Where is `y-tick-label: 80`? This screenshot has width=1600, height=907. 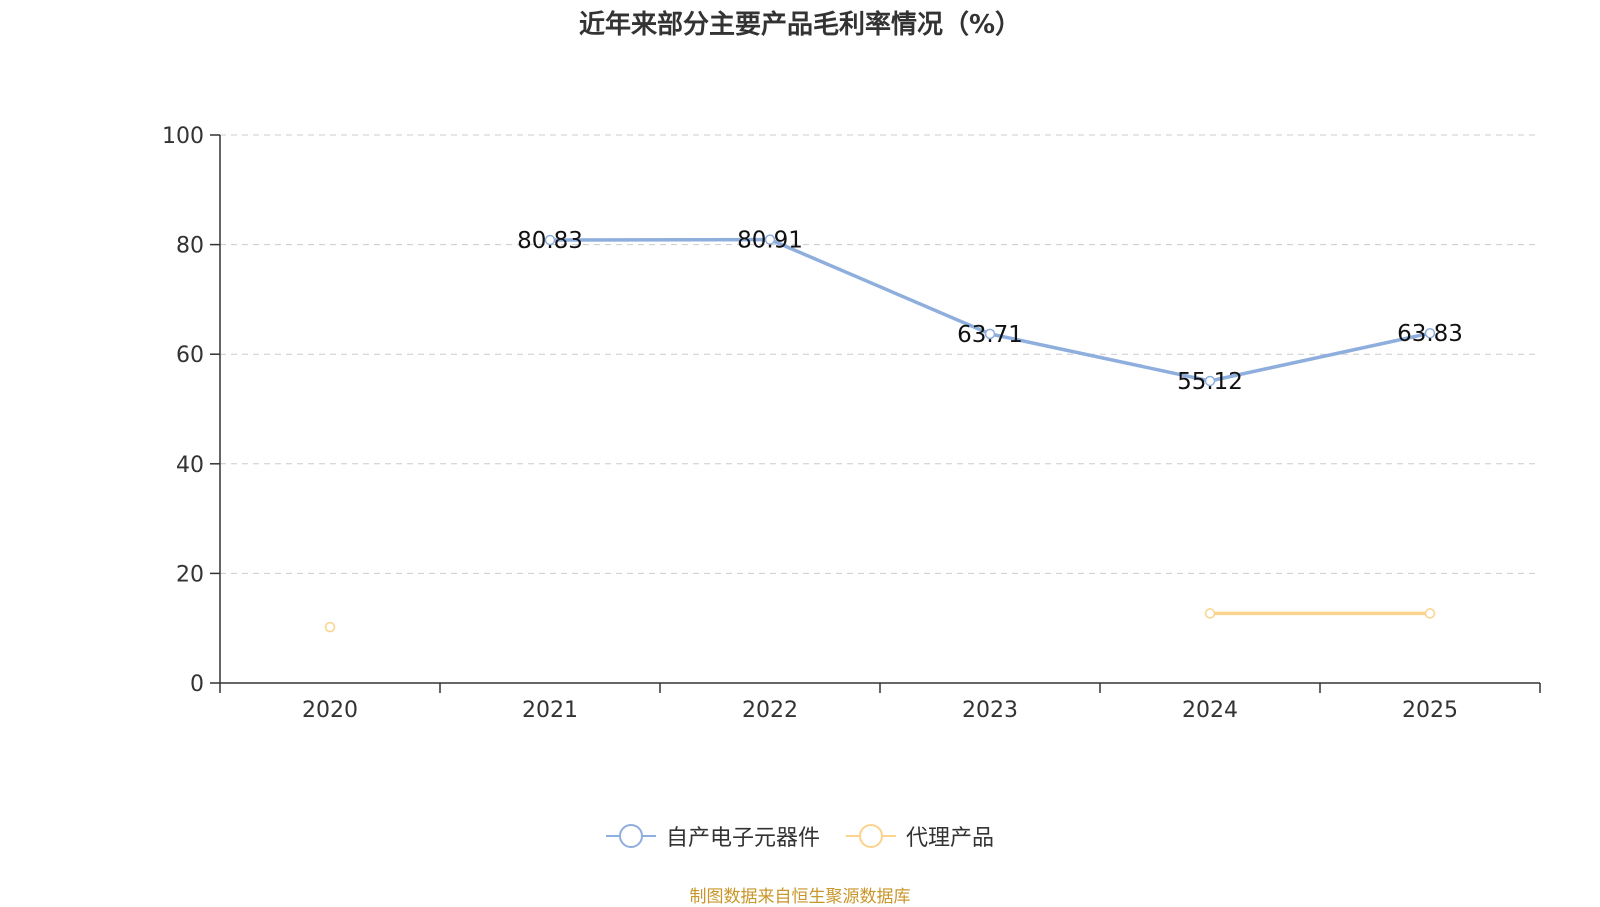 y-tick-label: 80 is located at coordinates (190, 246).